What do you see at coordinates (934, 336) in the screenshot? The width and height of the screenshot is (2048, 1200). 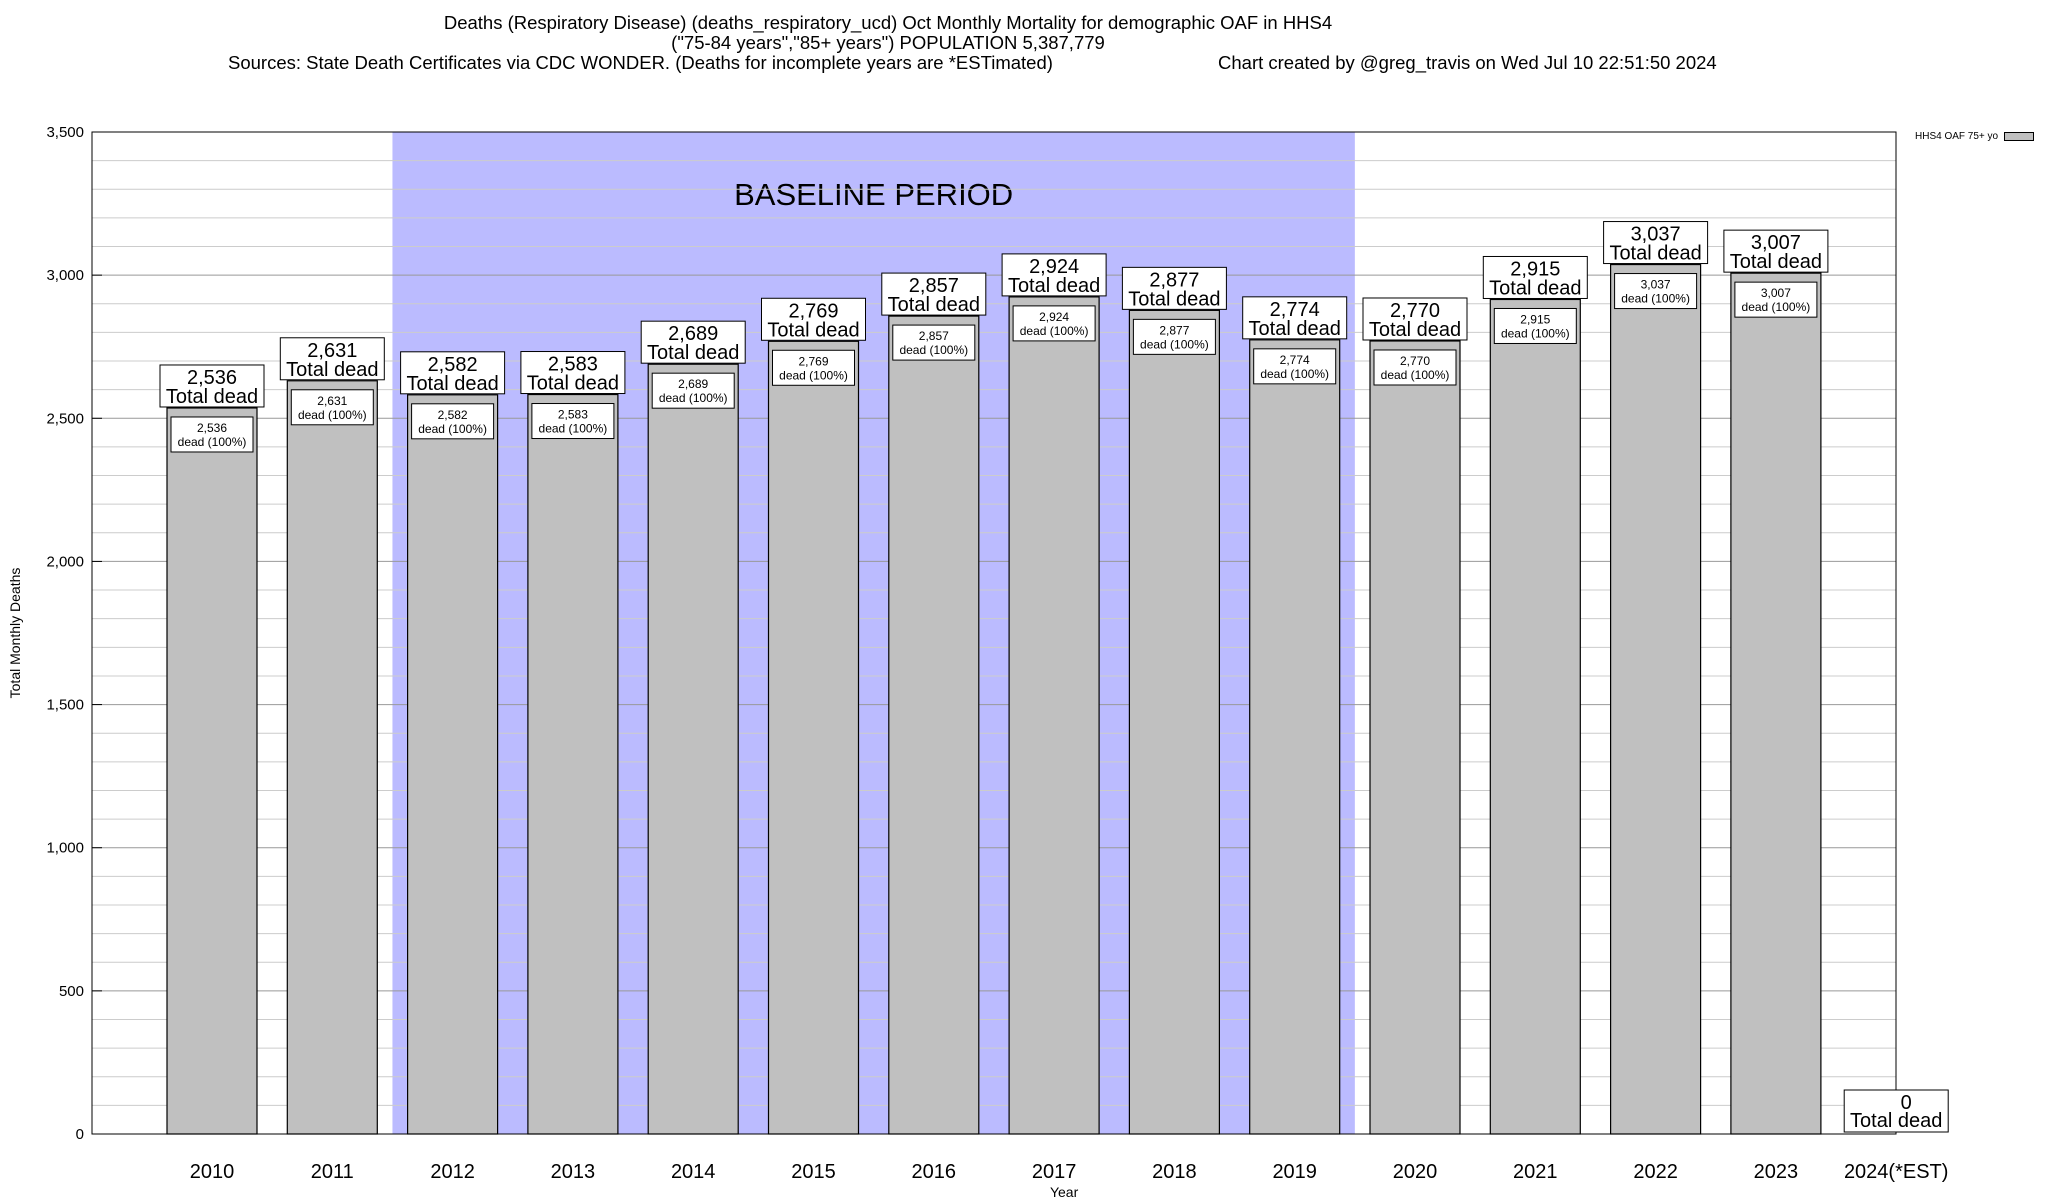 I see `inner-value-label: 2,857` at bounding box center [934, 336].